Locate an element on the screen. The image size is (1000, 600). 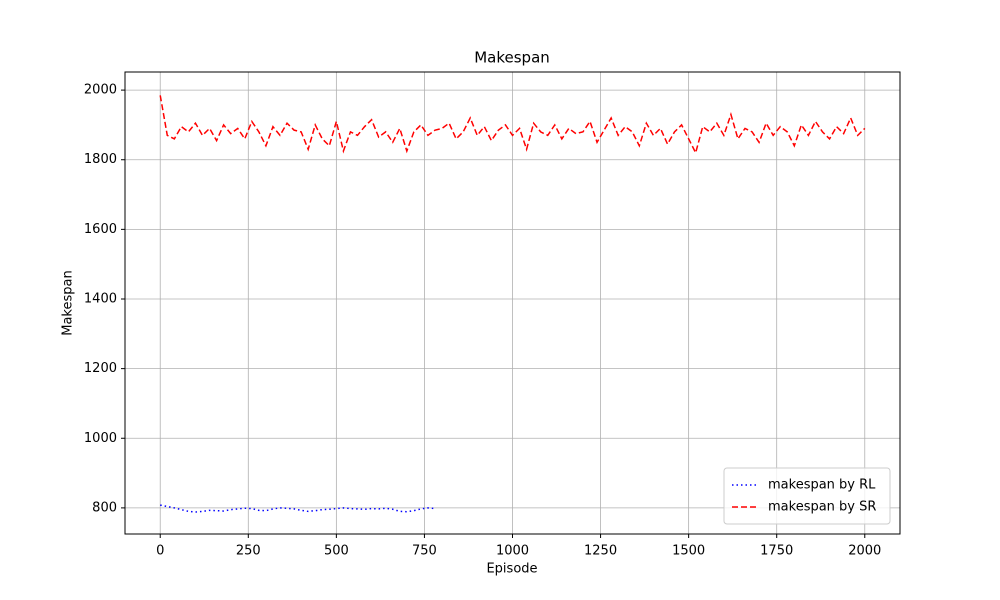
chart-title: Makespan is located at coordinates (512, 58).